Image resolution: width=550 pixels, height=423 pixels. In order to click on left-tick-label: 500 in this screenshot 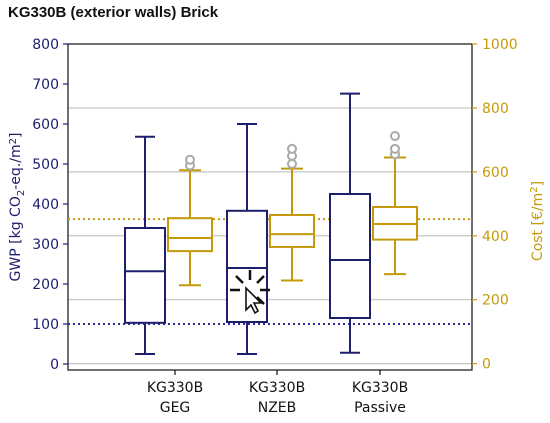, I will do `click(45, 165)`.